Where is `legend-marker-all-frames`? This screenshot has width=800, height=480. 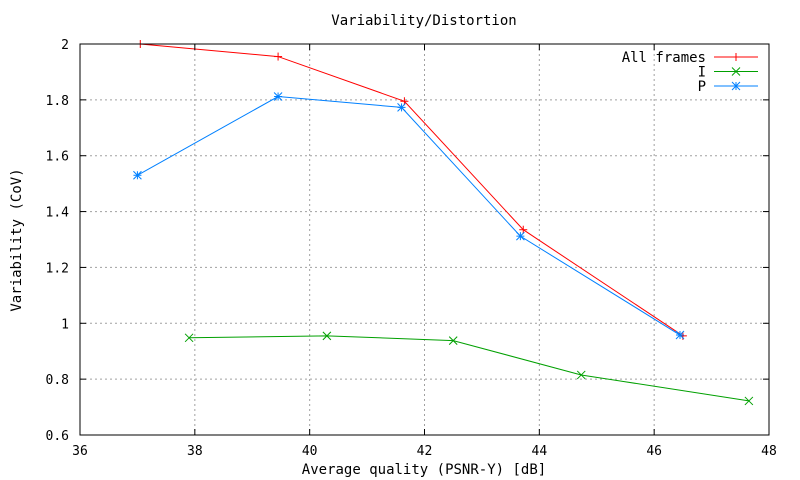 legend-marker-all-frames is located at coordinates (736, 57).